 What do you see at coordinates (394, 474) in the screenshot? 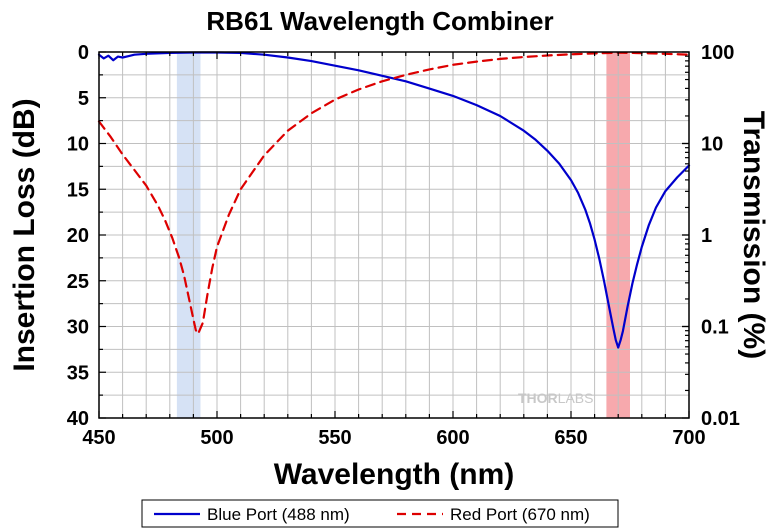
I see `x-axis-title: Wavelength (nm)` at bounding box center [394, 474].